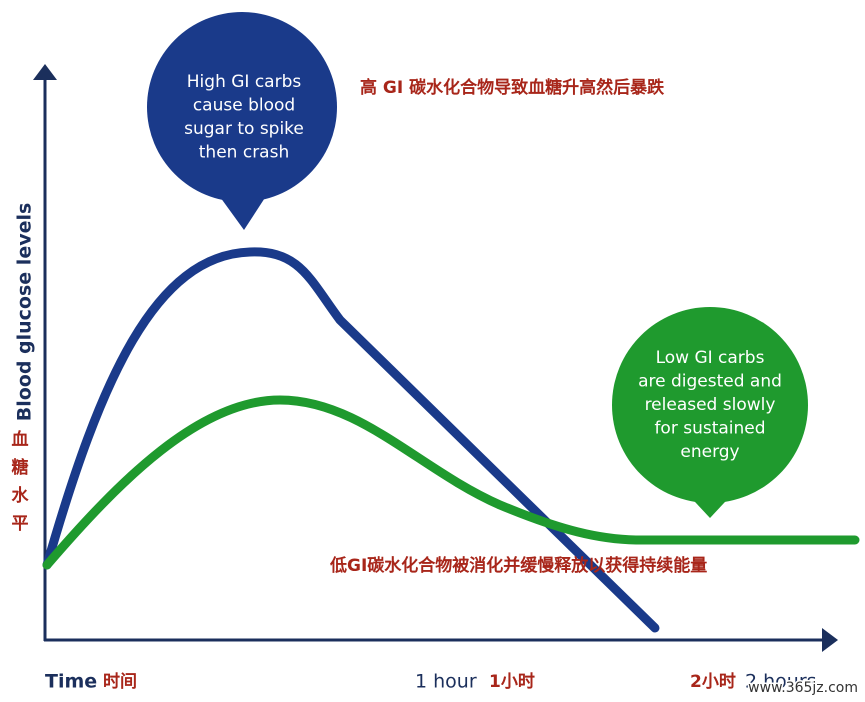  I want to click on bubble-text: energy, so click(709, 452).